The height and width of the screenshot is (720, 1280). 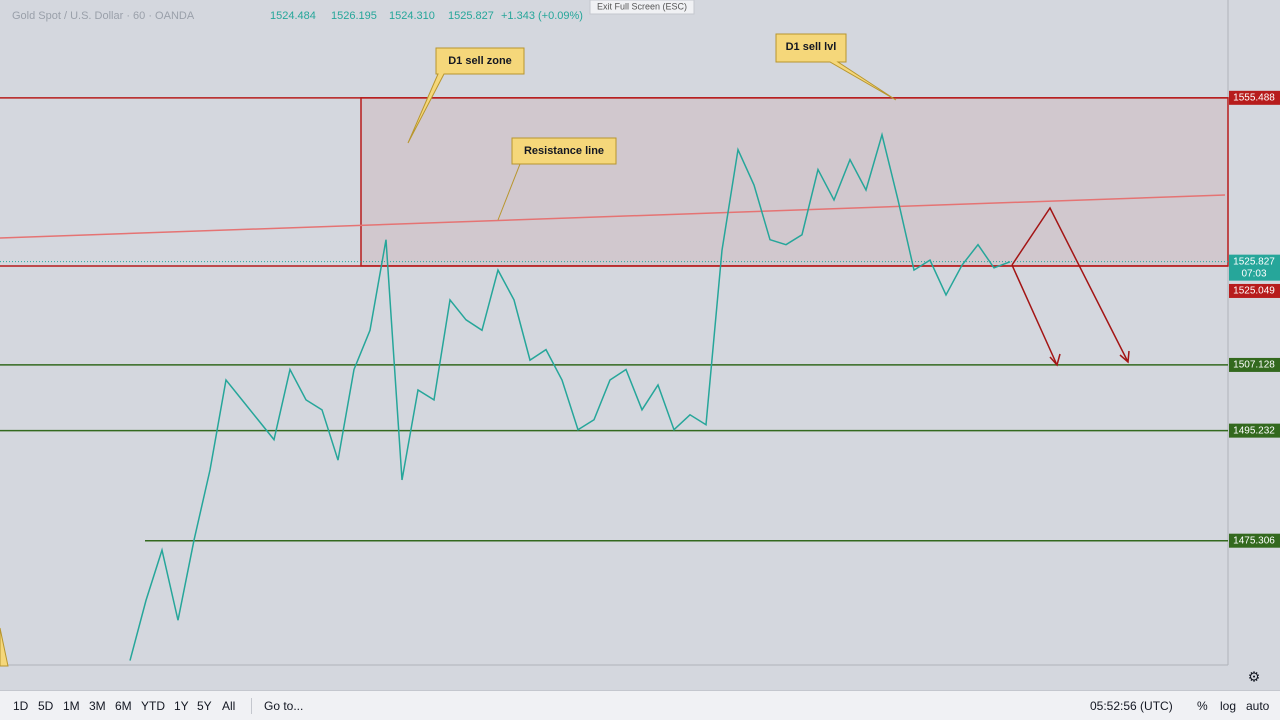 I want to click on price-label: 1495.232, so click(x=1254, y=430).